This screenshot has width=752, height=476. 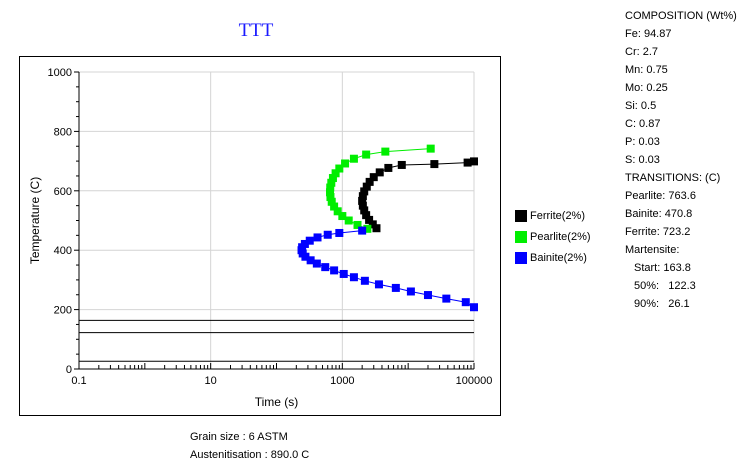 I want to click on legend-swatch-bainite, so click(x=521, y=258).